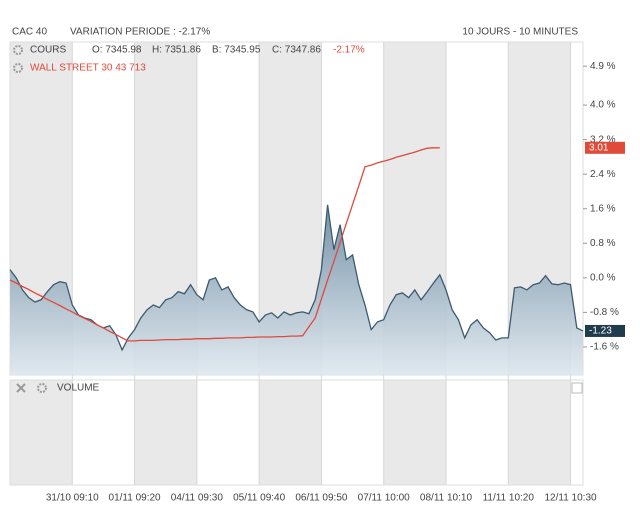 The width and height of the screenshot is (640, 508). Describe the element at coordinates (603, 277) in the screenshot. I see `y-tick-label: 0.0 %` at that location.